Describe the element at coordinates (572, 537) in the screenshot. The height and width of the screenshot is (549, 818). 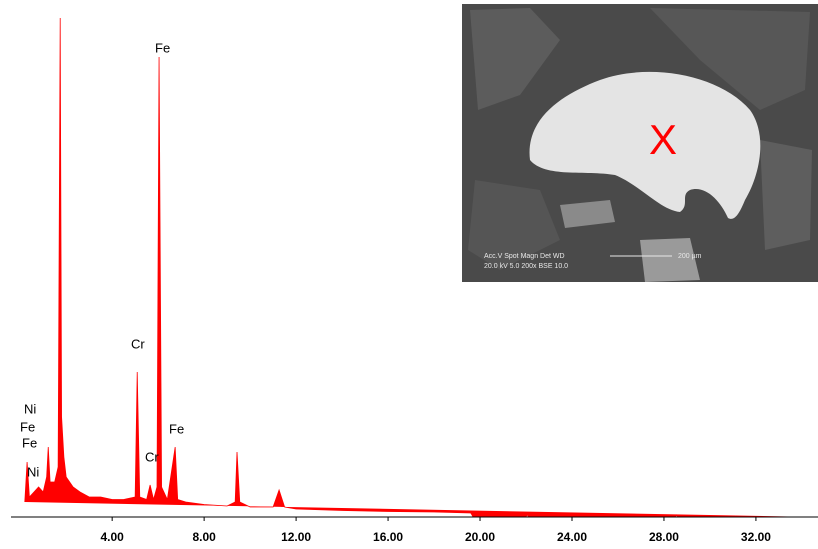
I see `x-tick-label: 24.00` at that location.